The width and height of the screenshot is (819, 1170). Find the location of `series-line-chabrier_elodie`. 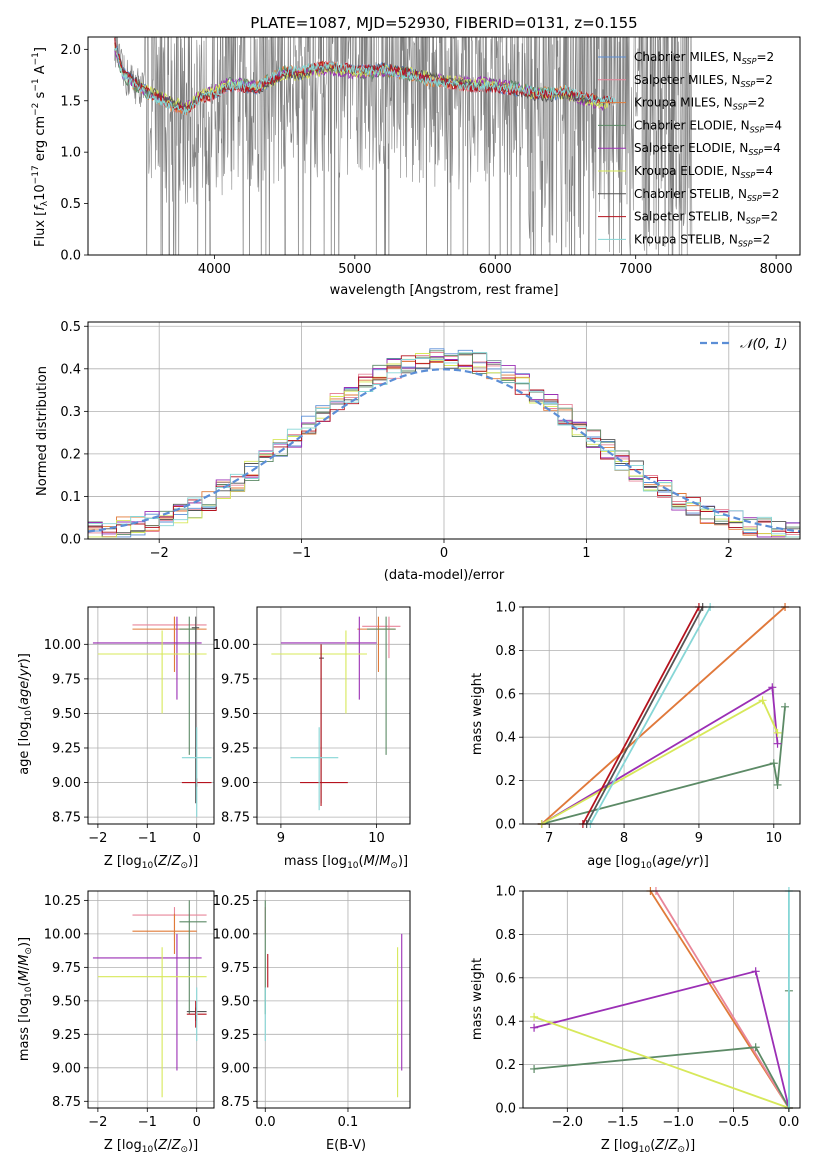

series-line-chabrier_elodie is located at coordinates (663, 765).